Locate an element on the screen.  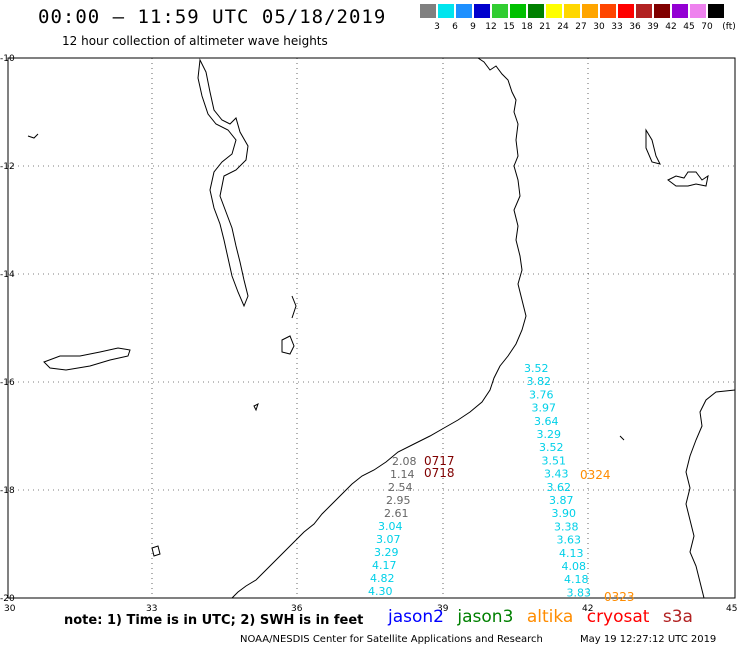
pass-time-label: 0324 is located at coordinates (595, 475).